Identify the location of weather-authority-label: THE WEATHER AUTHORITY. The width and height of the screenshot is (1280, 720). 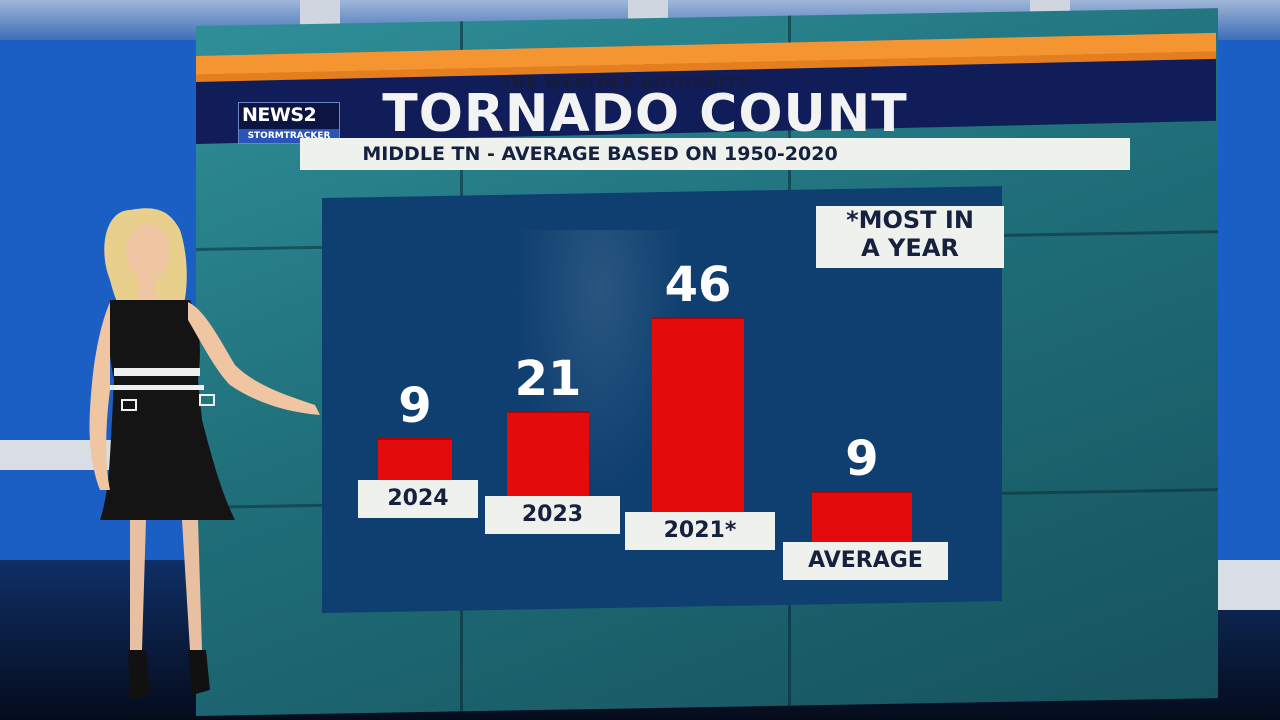
(625, 82).